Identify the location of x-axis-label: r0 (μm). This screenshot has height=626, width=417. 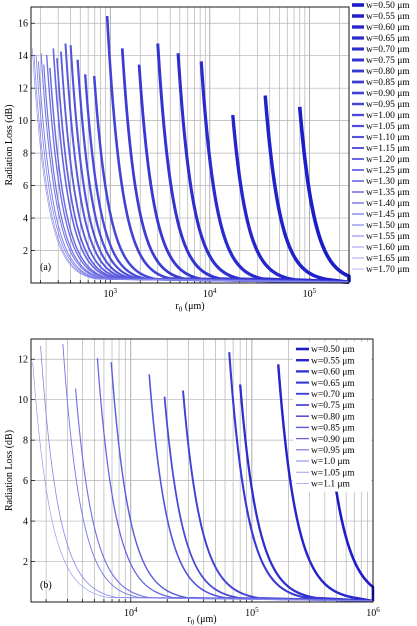
(201, 620).